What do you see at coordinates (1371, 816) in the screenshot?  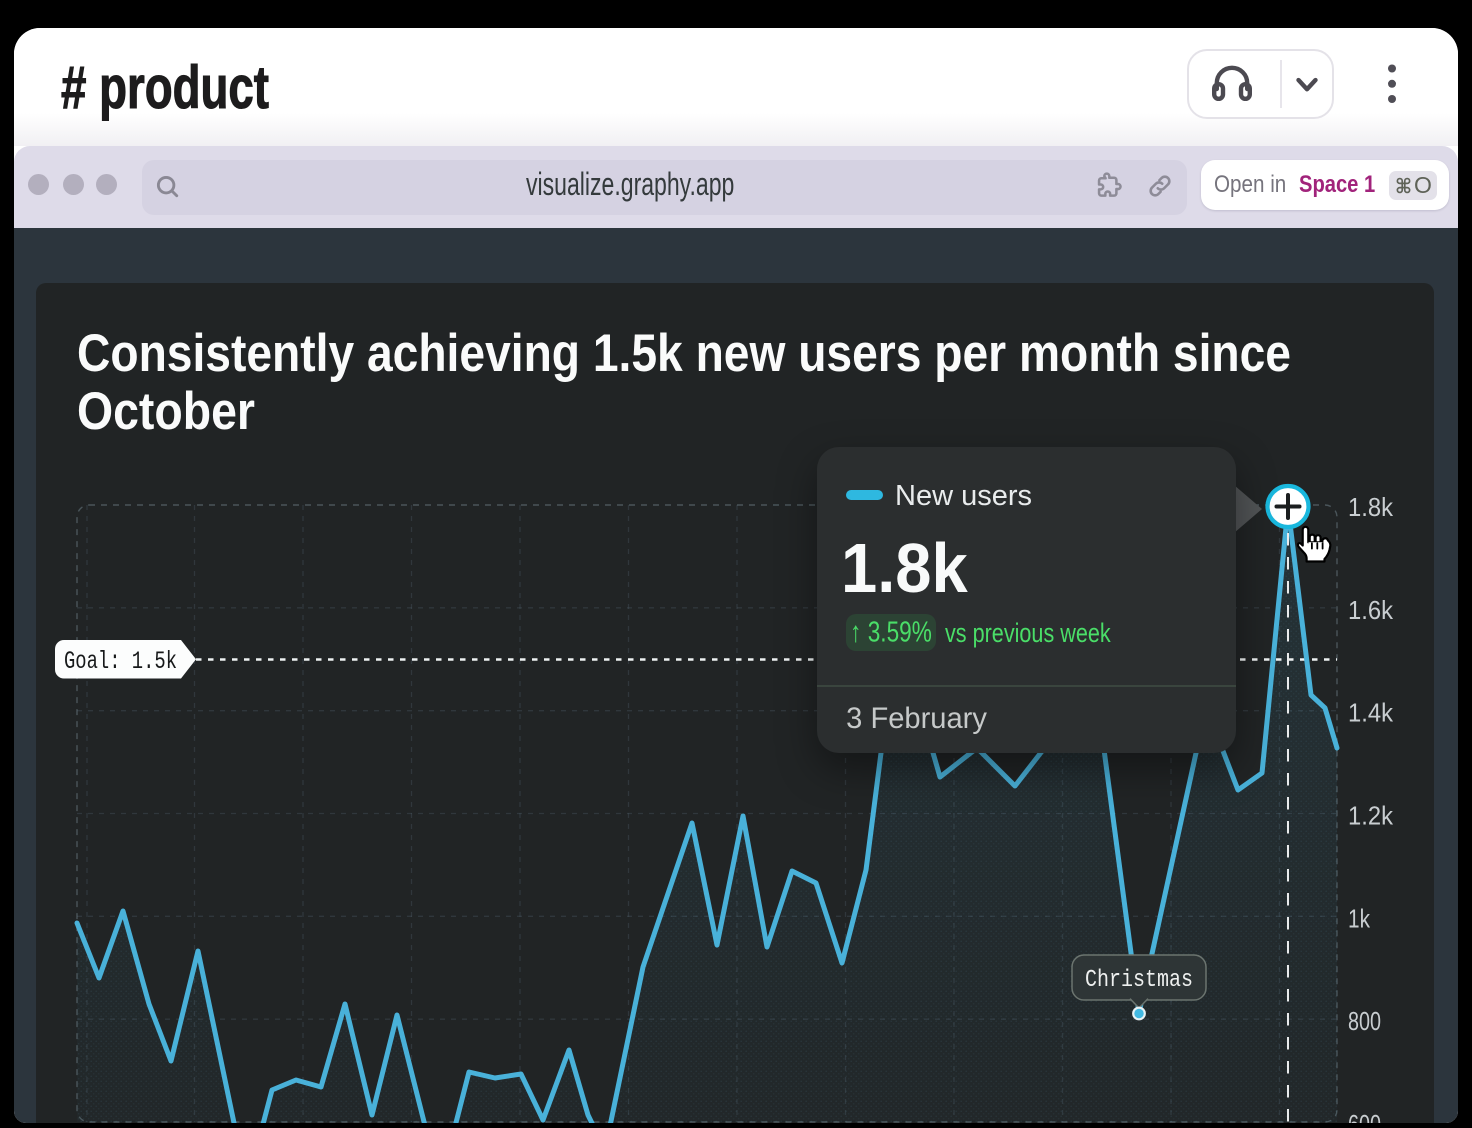 I see `svg-text: 1.2k` at bounding box center [1371, 816].